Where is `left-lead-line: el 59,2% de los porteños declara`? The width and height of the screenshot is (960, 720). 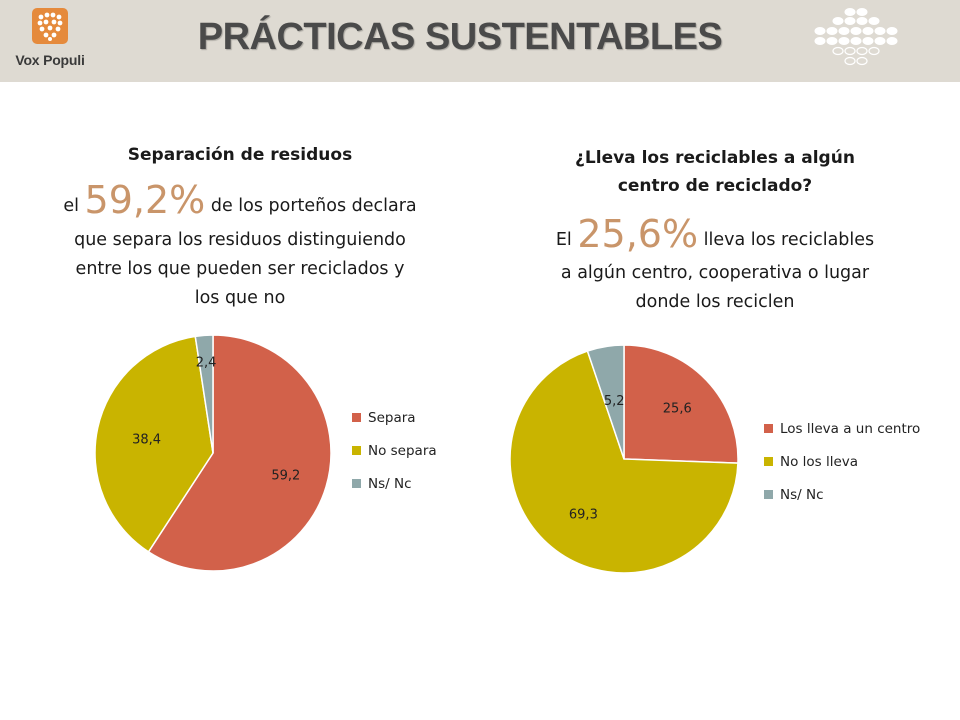
left-lead-line: el 59,2% de los porteños declara is located at coordinates (240, 200).